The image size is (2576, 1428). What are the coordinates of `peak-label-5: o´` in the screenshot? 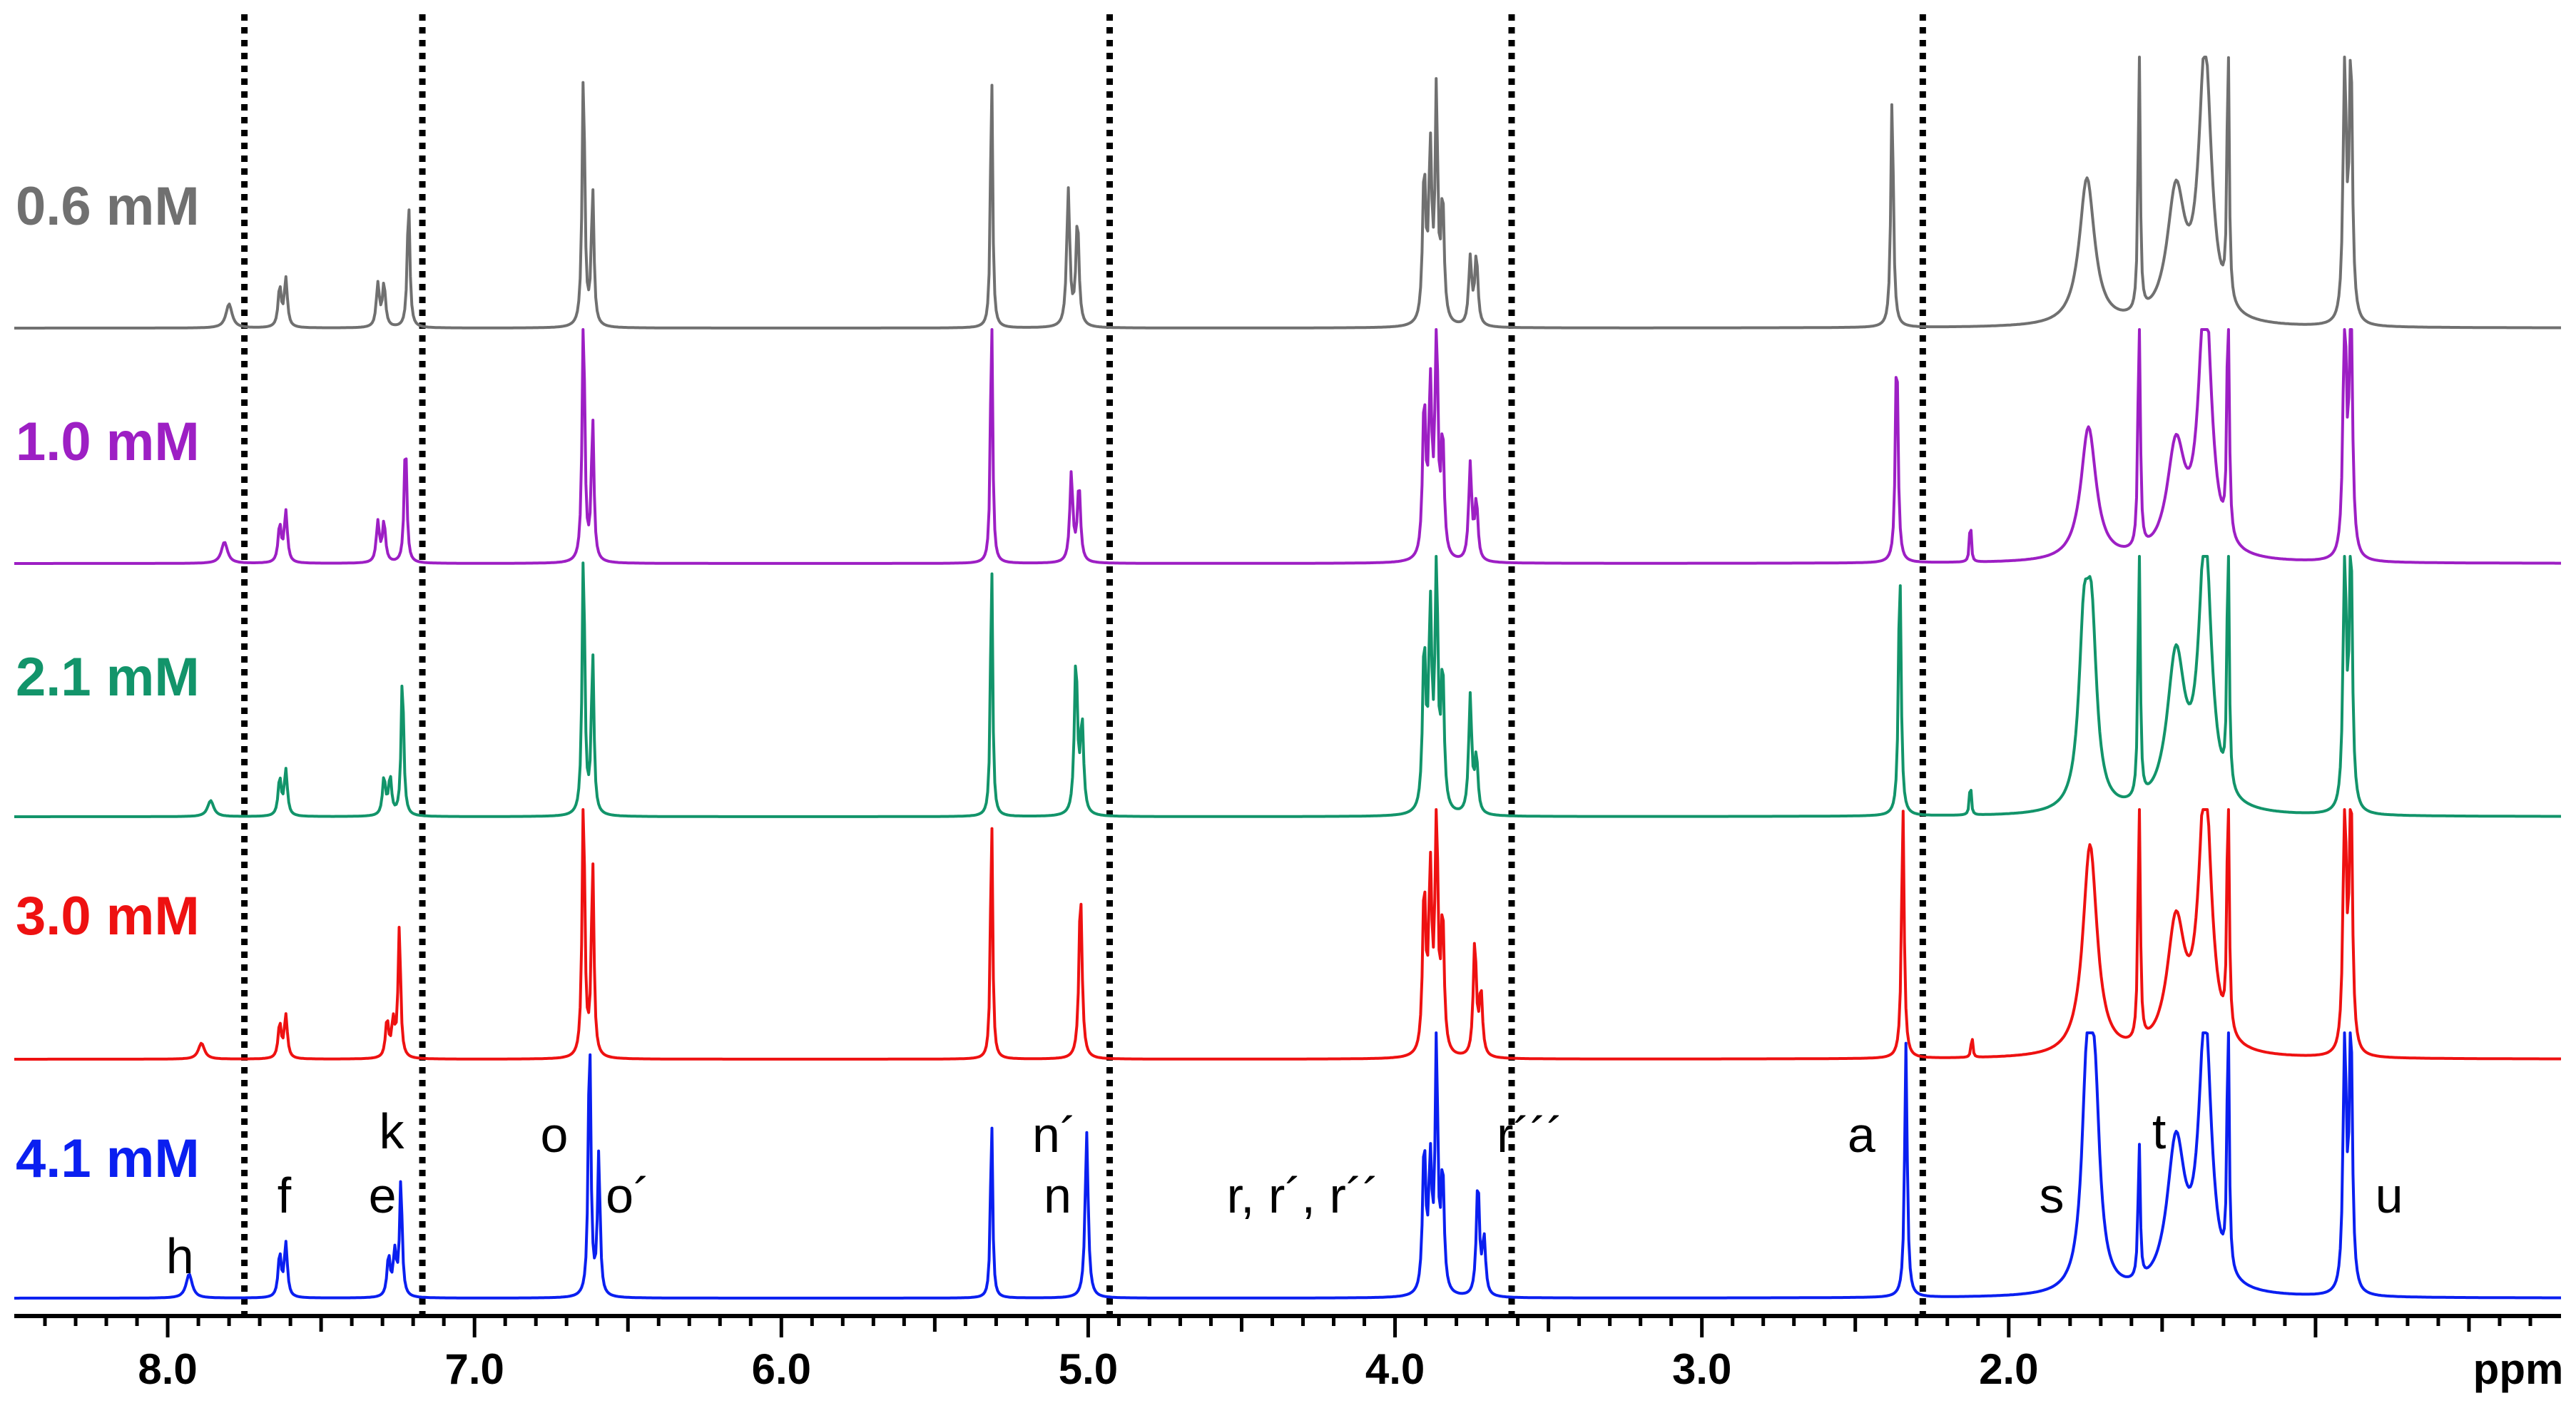 It's located at (628, 1195).